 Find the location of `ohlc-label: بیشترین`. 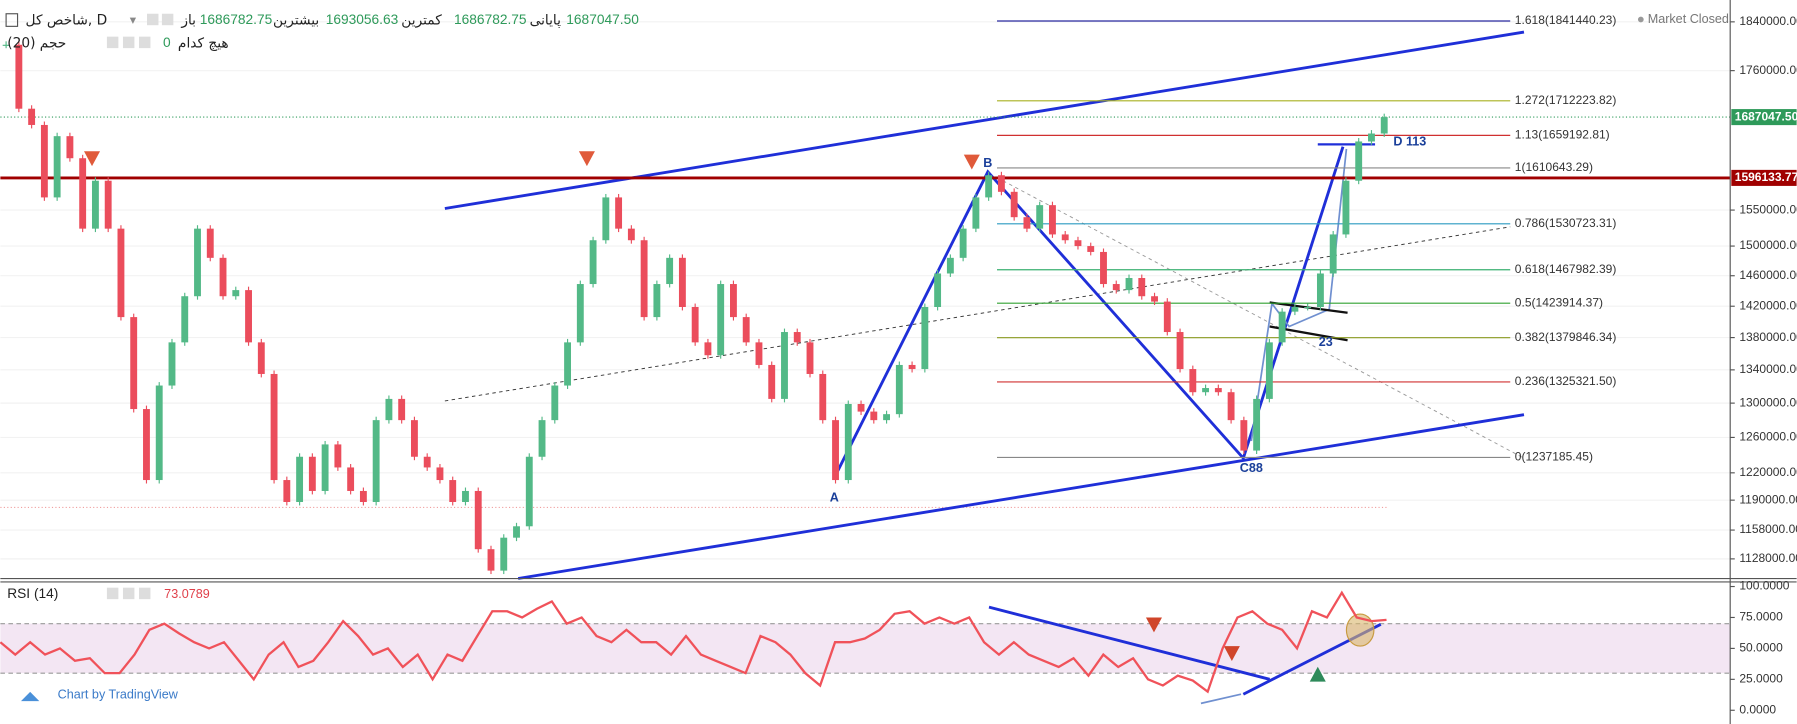

ohlc-label: بیشترین is located at coordinates (296, 21).